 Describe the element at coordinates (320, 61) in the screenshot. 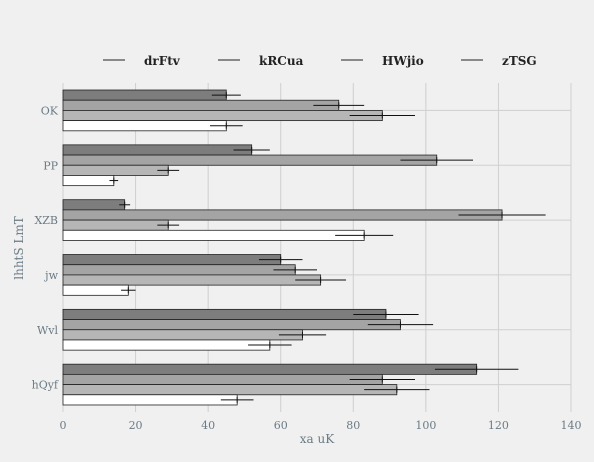

I see `legend: drFtv kRCua HWjio zTSG` at that location.